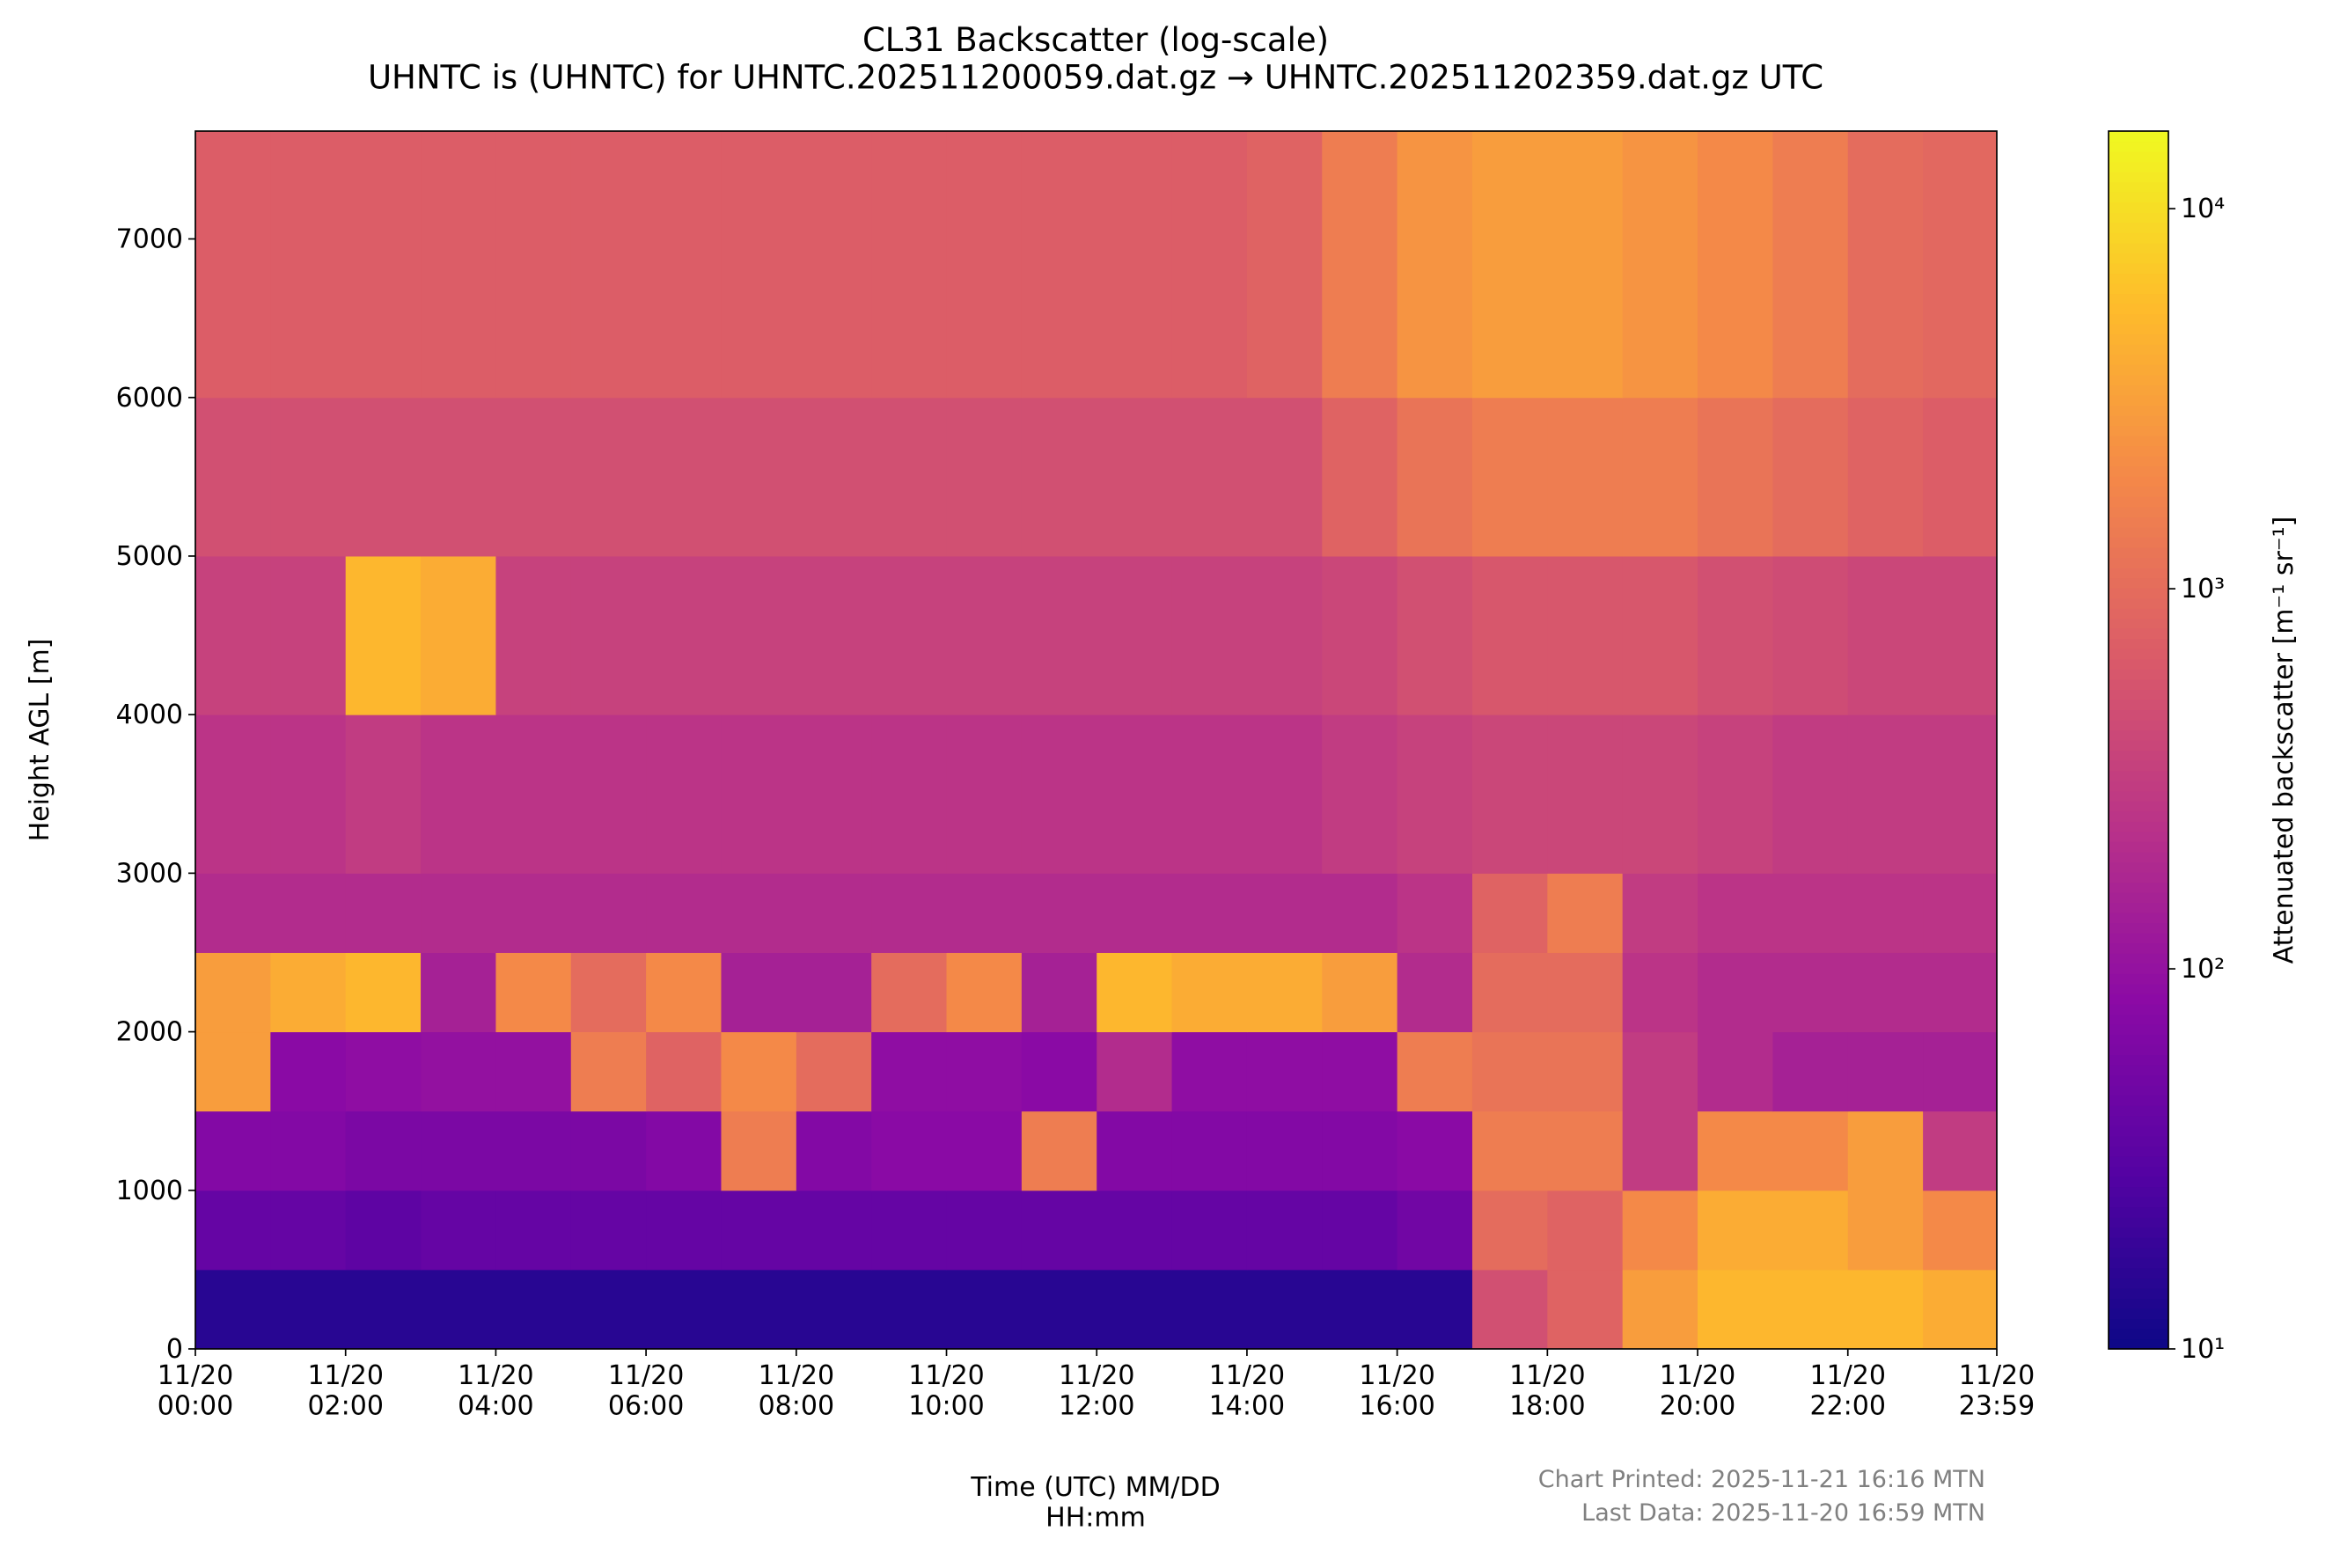  Describe the element at coordinates (345, 1391) in the screenshot. I see `x-tick-label: 11/20 02:00` at that location.